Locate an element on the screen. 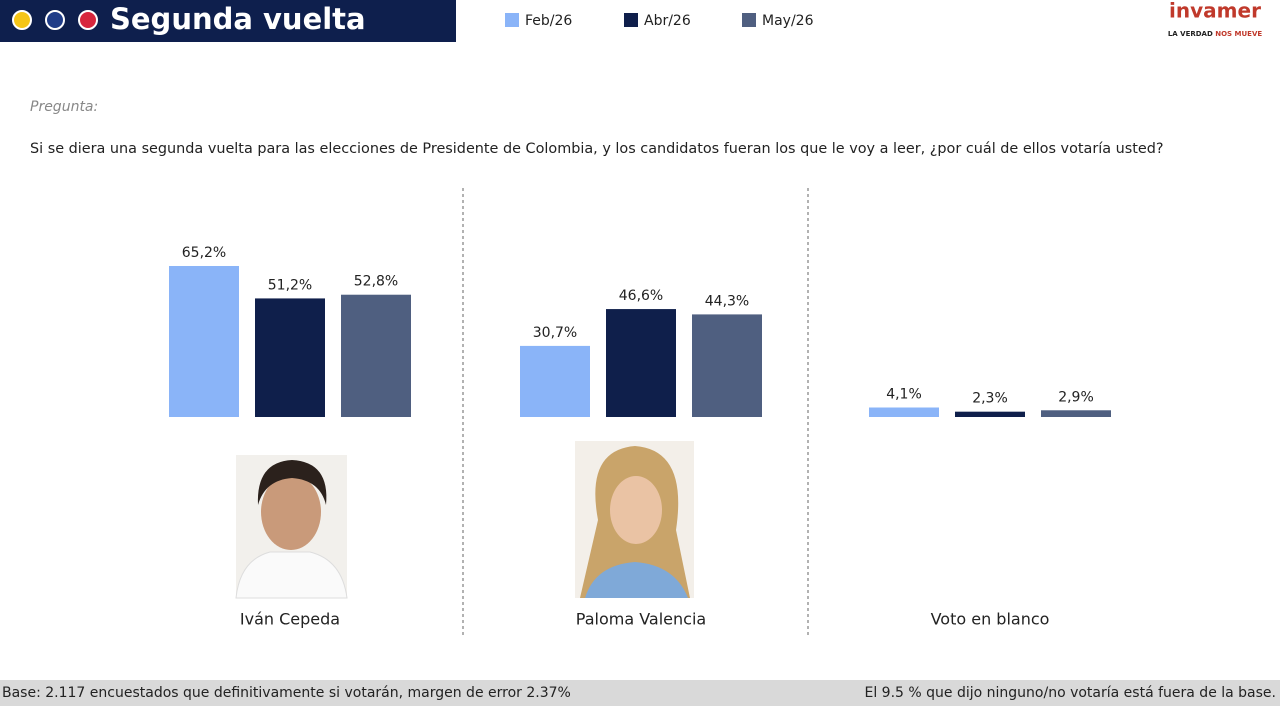 The height and width of the screenshot is (706, 1280). footer-bar is located at coordinates (640, 693).